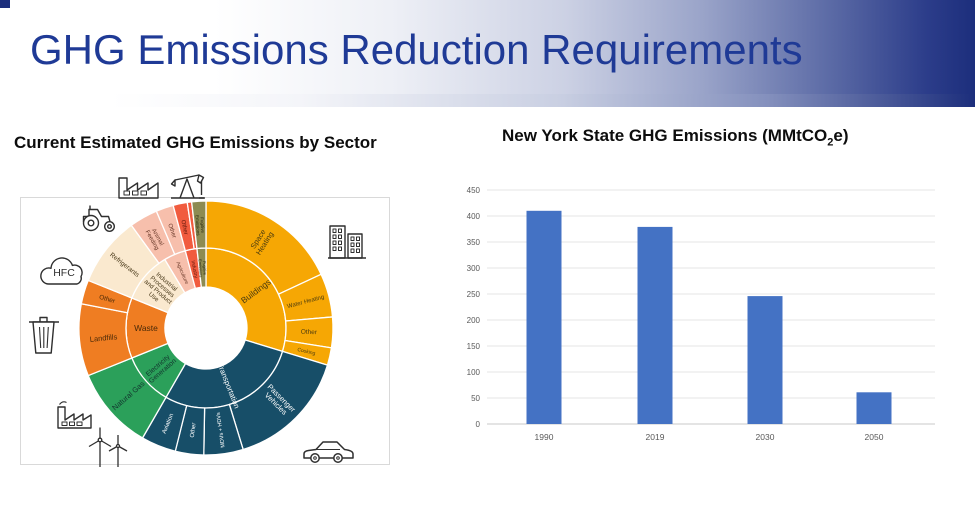 This screenshot has height=515, width=975. I want to click on sunburst-segment-label: Cooking, so click(306, 352).